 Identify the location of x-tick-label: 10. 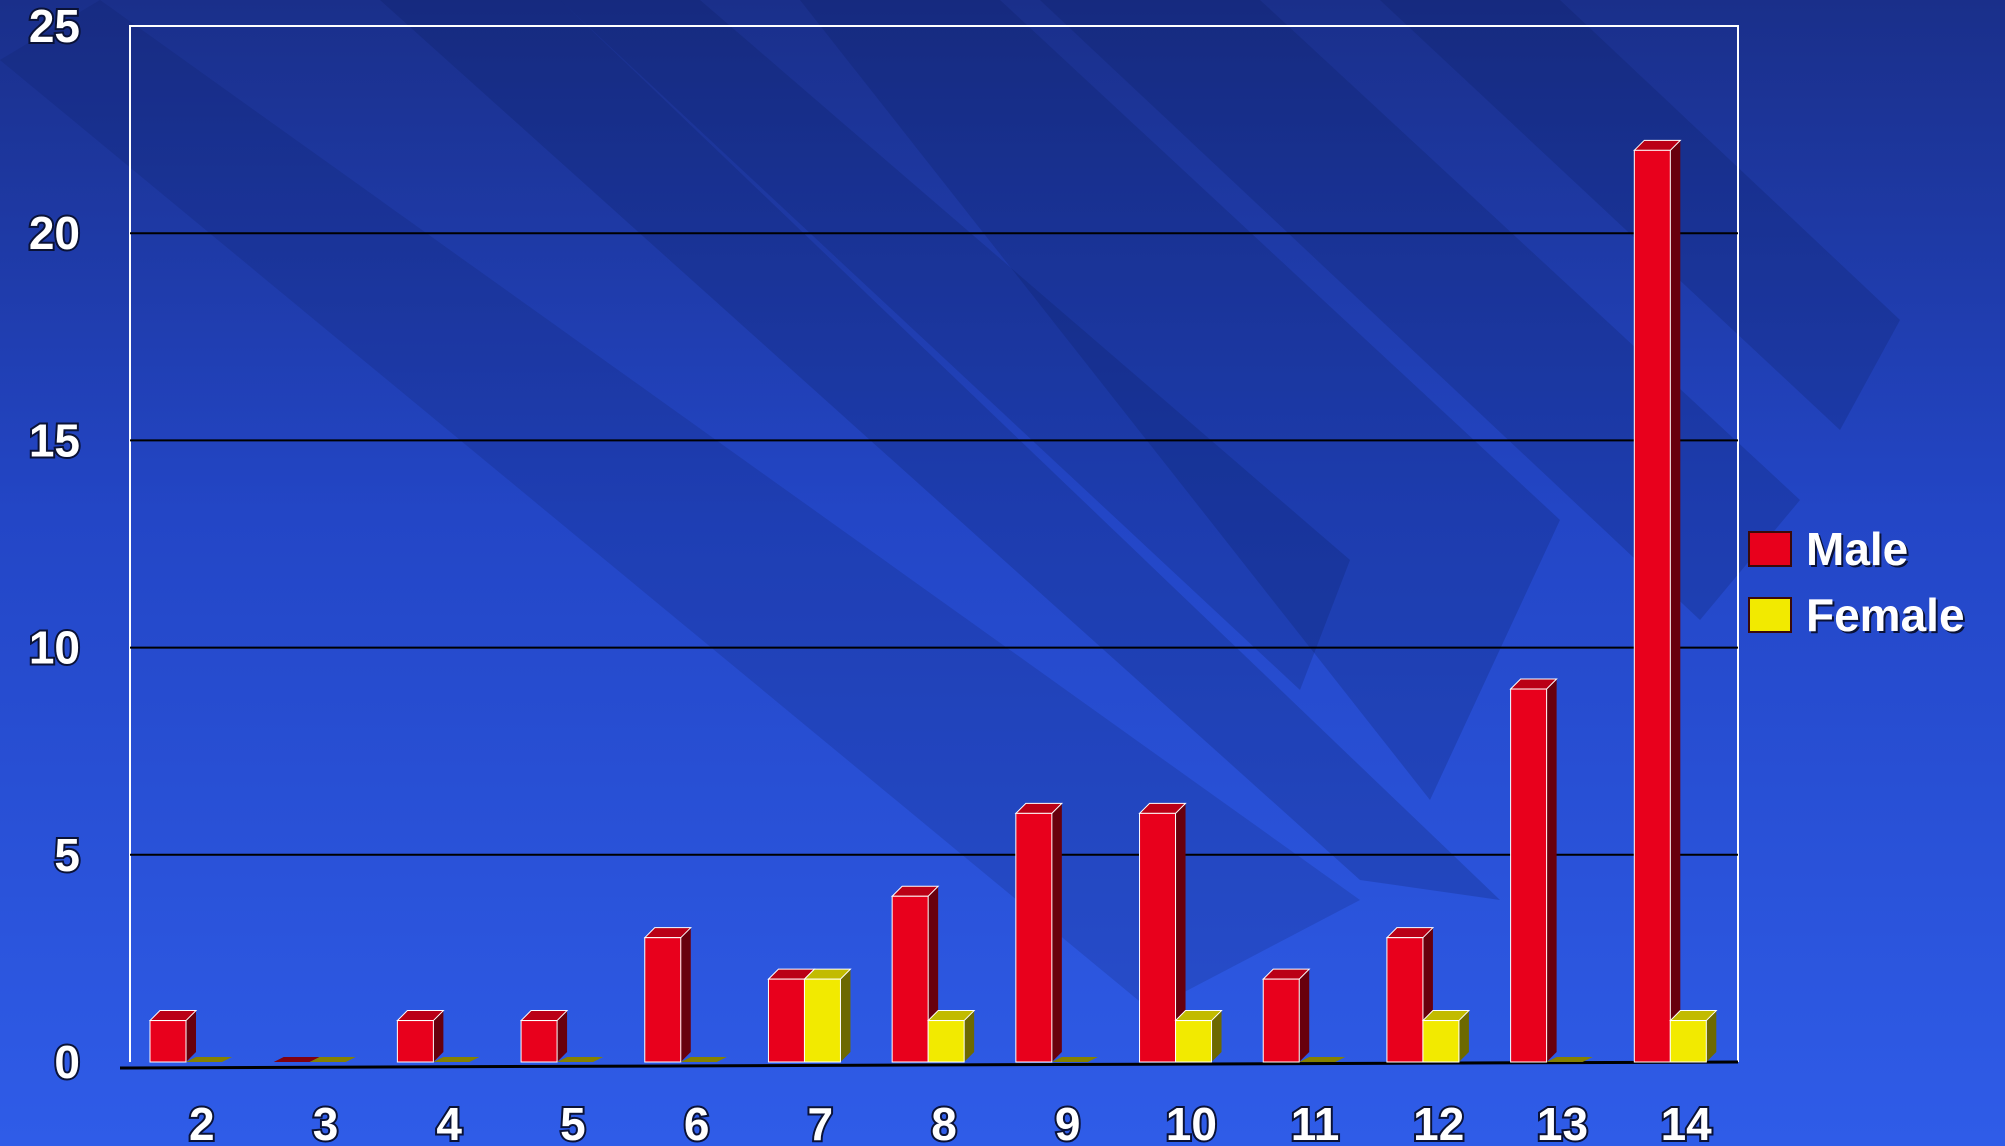
(1191, 1122).